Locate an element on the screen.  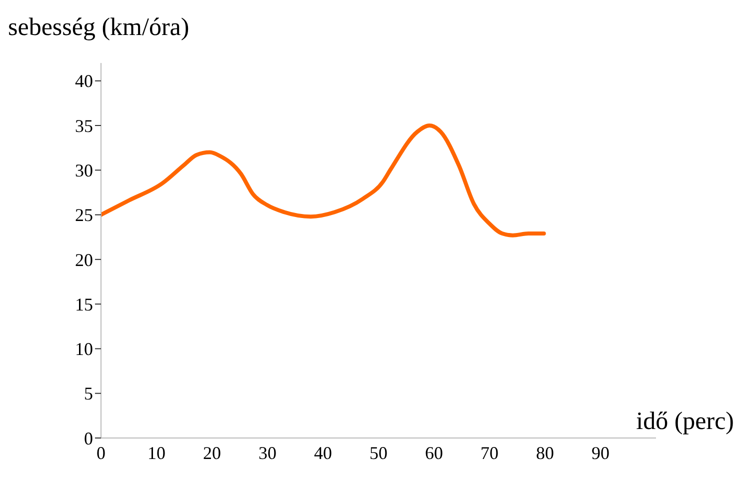
x-tick-label: 10 is located at coordinates (157, 452).